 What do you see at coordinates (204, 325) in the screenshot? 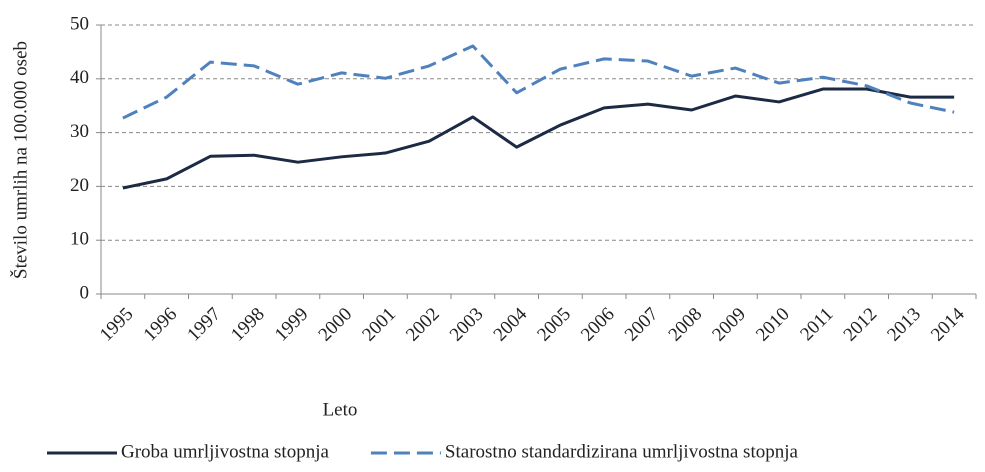
I see `x-tick-label: 1997` at bounding box center [204, 325].